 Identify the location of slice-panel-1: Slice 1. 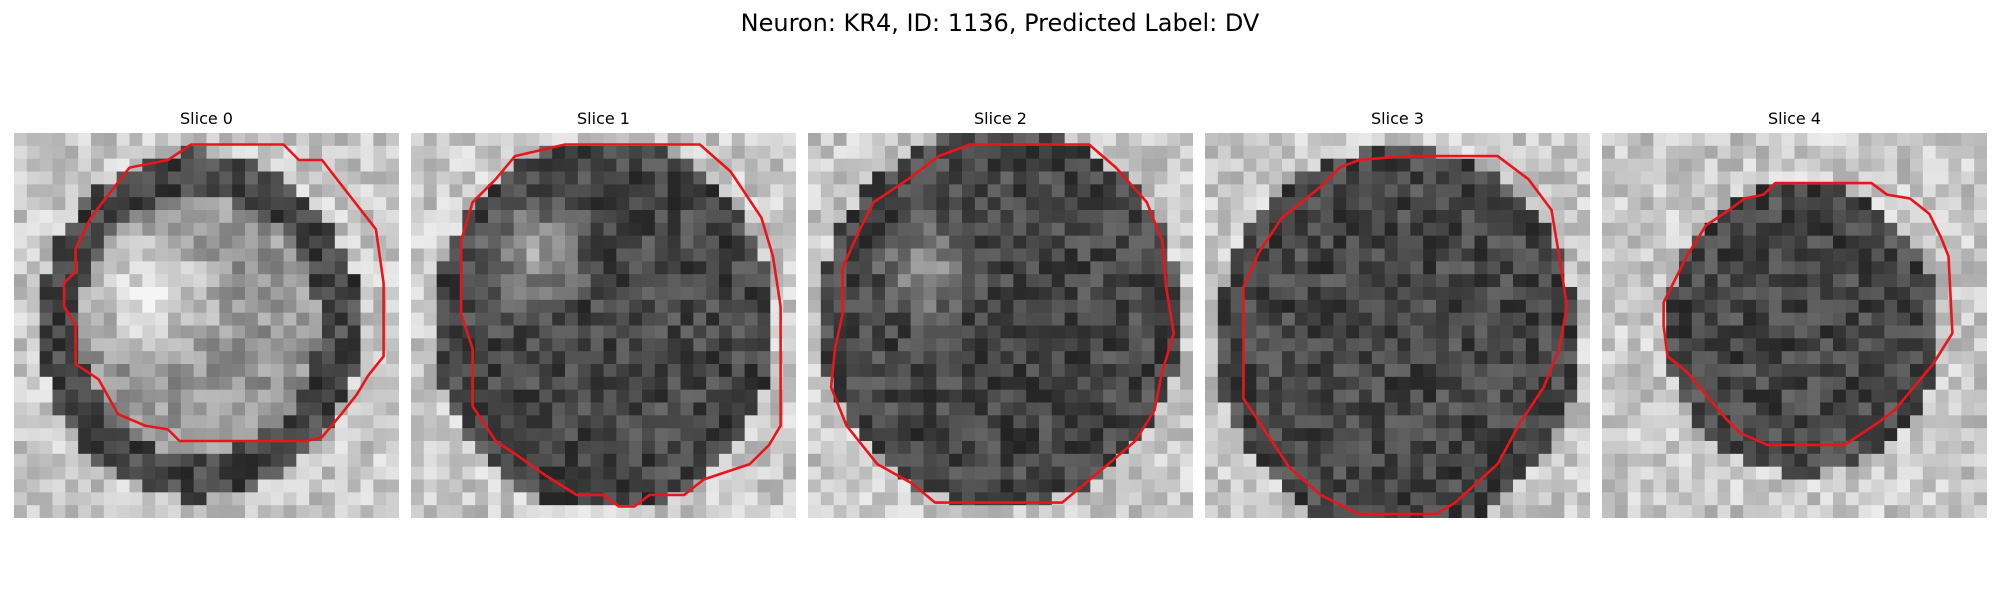
(603, 315).